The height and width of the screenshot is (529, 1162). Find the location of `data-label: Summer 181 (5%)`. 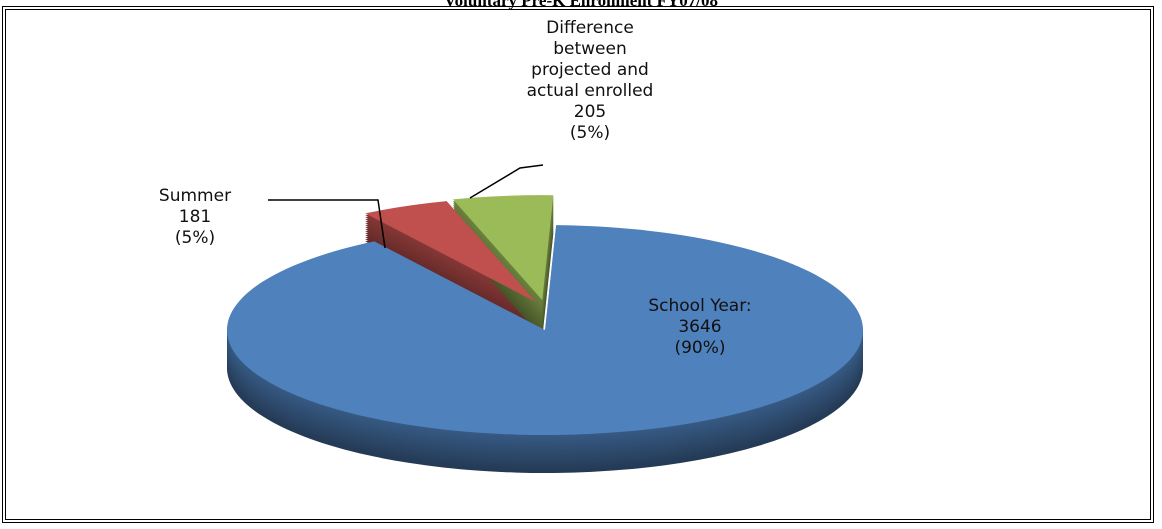

data-label: Summer 181 (5%) is located at coordinates (195, 217).